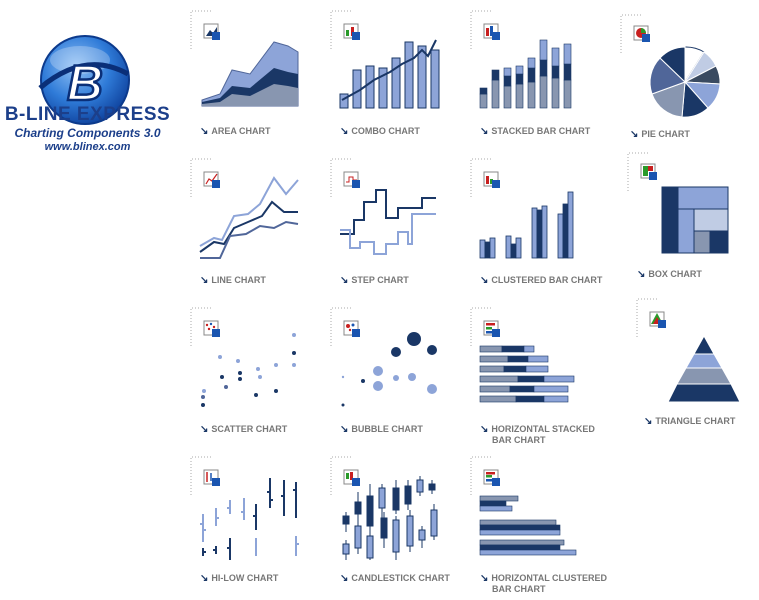 This screenshot has width=759, height=600. What do you see at coordinates (389, 369) in the screenshot?
I see `bubble-chart-thumbnail` at bounding box center [389, 369].